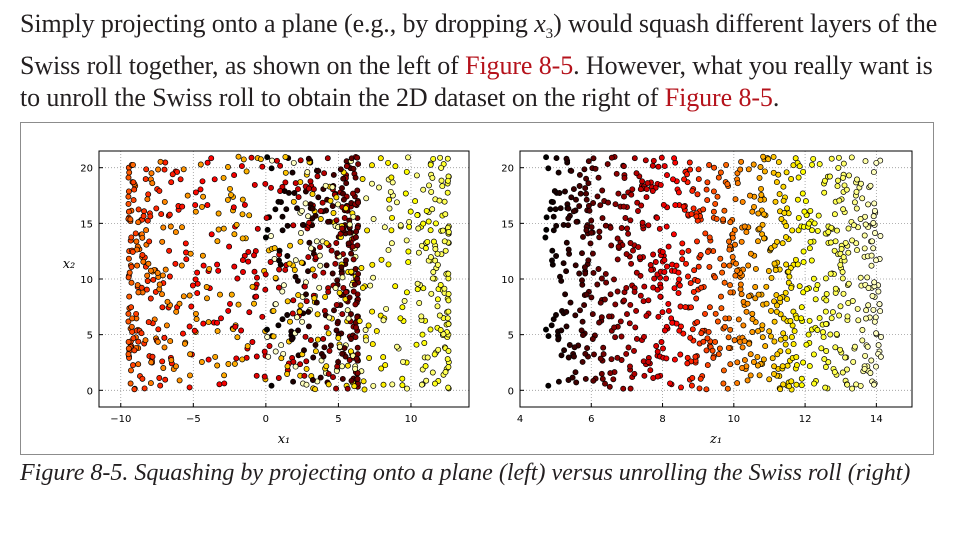 The image size is (955, 534). I want to click on x-tick-label: −5, so click(193, 419).